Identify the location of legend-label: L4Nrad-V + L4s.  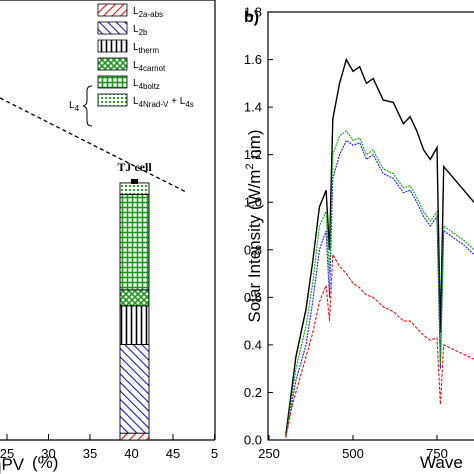
(163, 102).